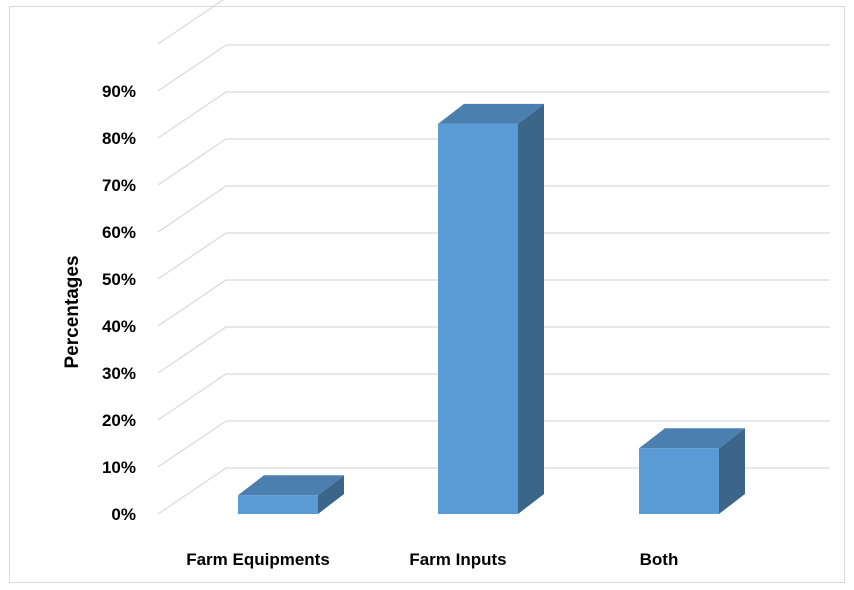  What do you see at coordinates (72, 311) in the screenshot?
I see `y-axis-title: Percentages` at bounding box center [72, 311].